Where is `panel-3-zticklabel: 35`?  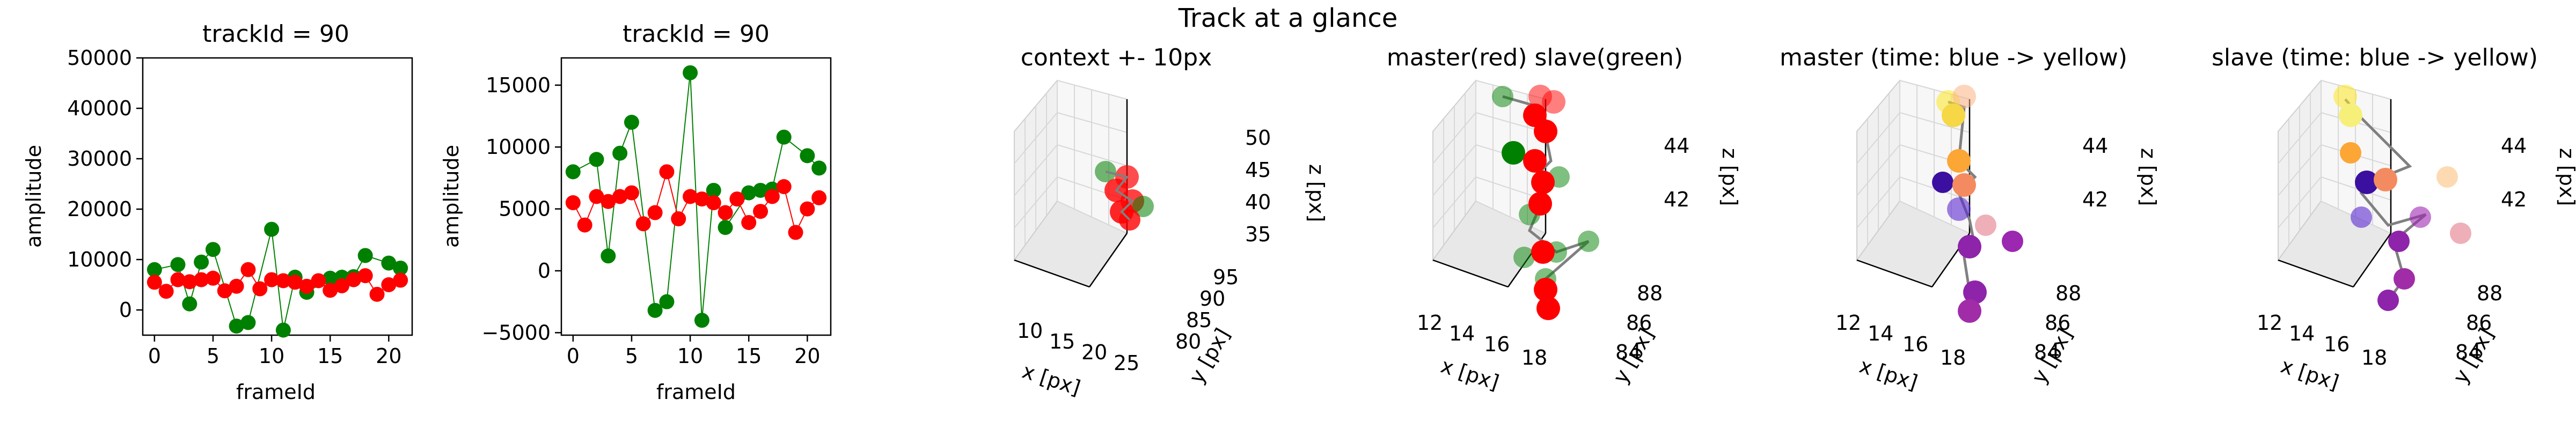
panel-3-zticklabel: 35 is located at coordinates (1258, 234).